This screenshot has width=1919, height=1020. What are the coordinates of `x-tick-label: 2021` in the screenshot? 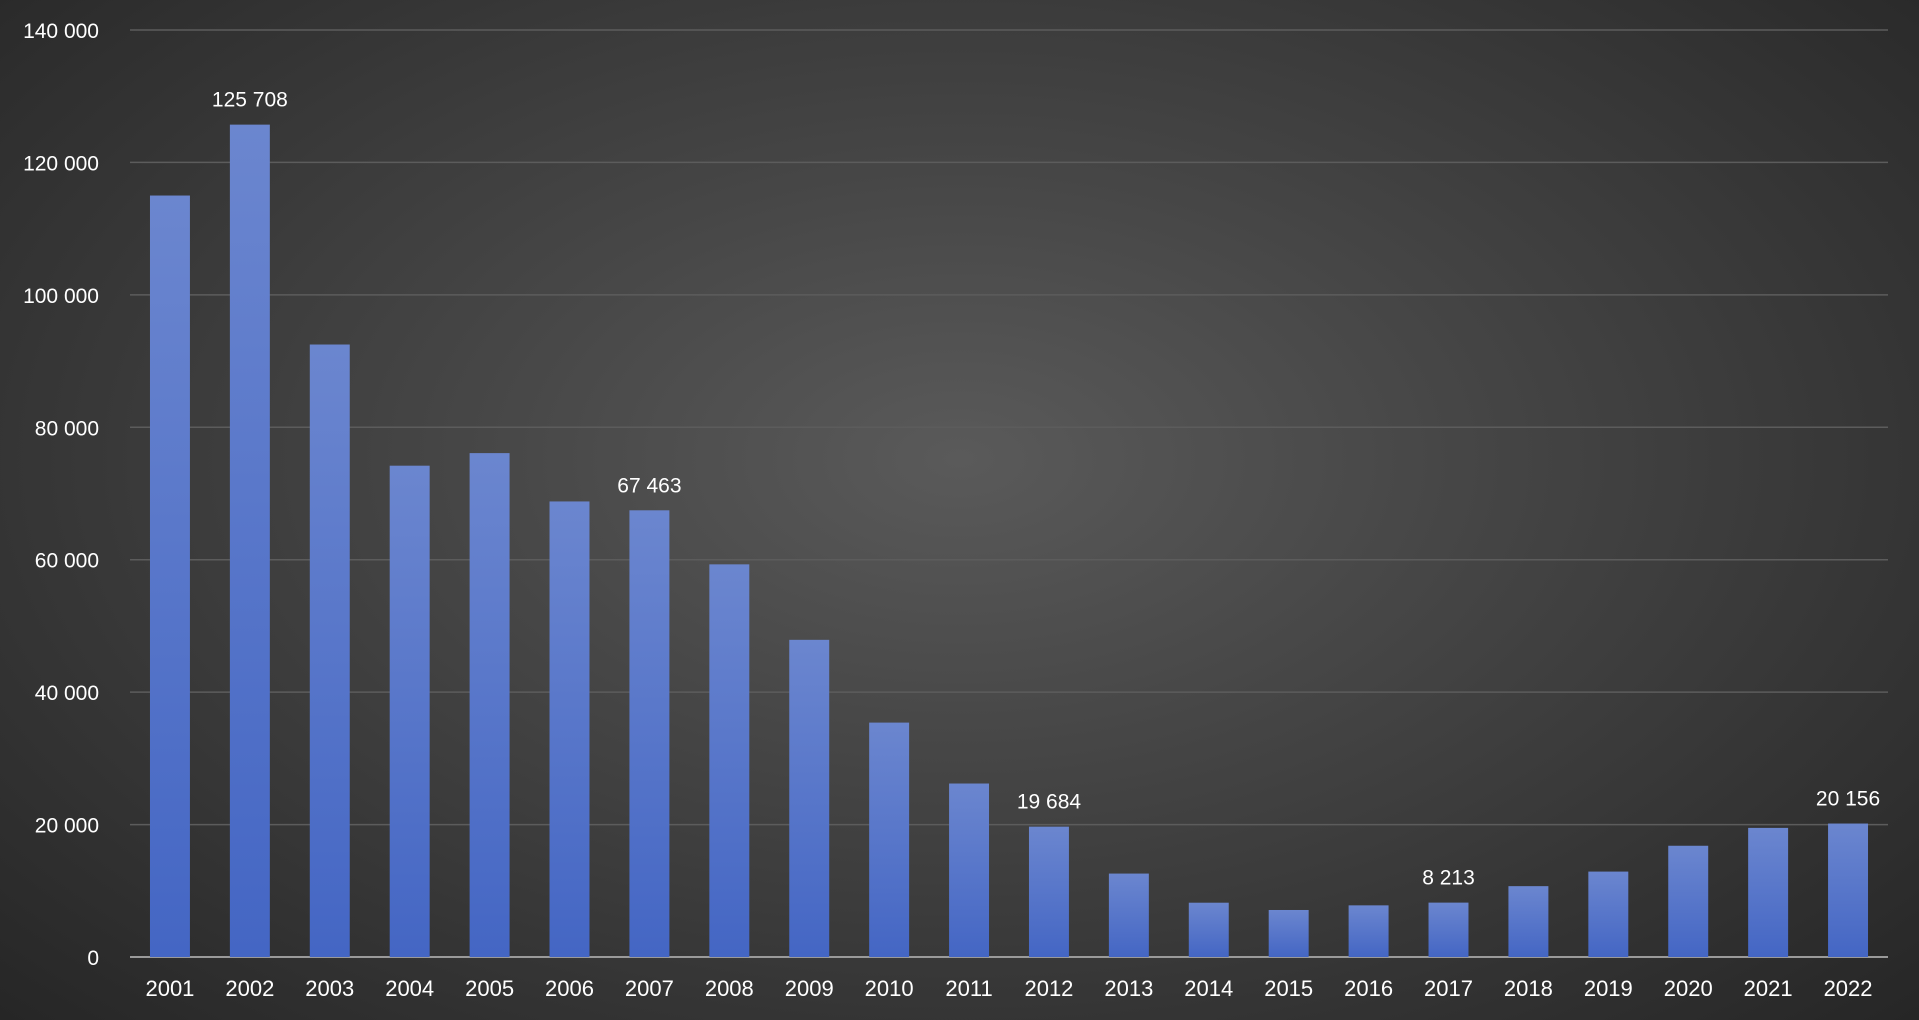 It's located at (1768, 988).